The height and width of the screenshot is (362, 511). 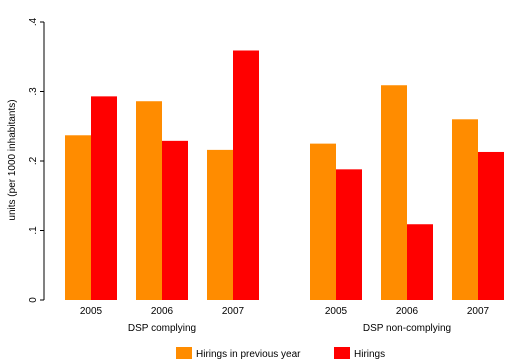 What do you see at coordinates (12, 159) in the screenshot?
I see `y-axis-title: units (per 1000 inhabitants)` at bounding box center [12, 159].